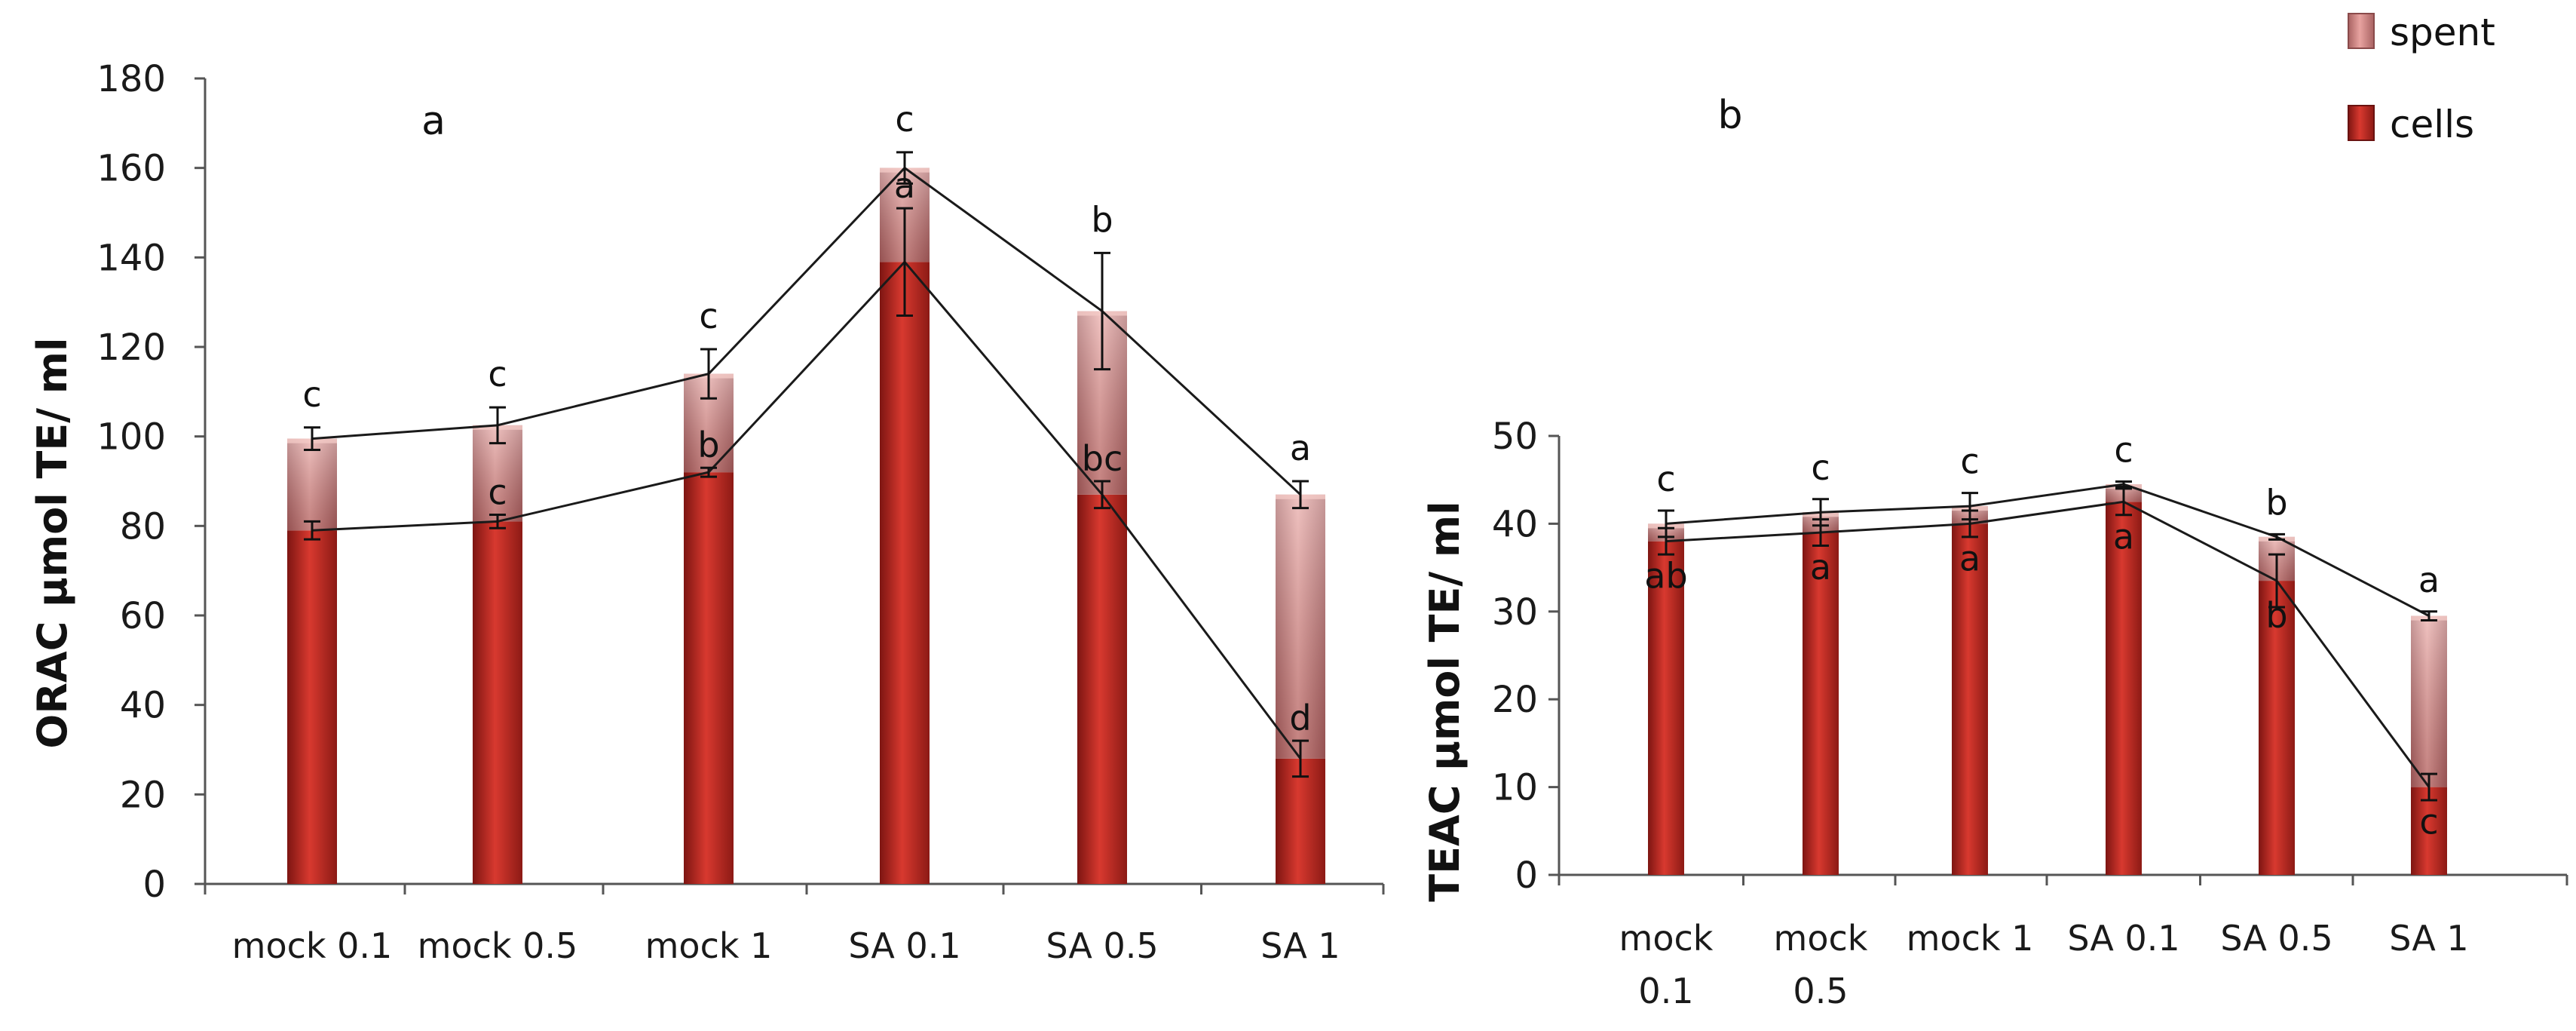  Describe the element at coordinates (1515, 788) in the screenshot. I see `y-tick-label-b: 10` at that location.